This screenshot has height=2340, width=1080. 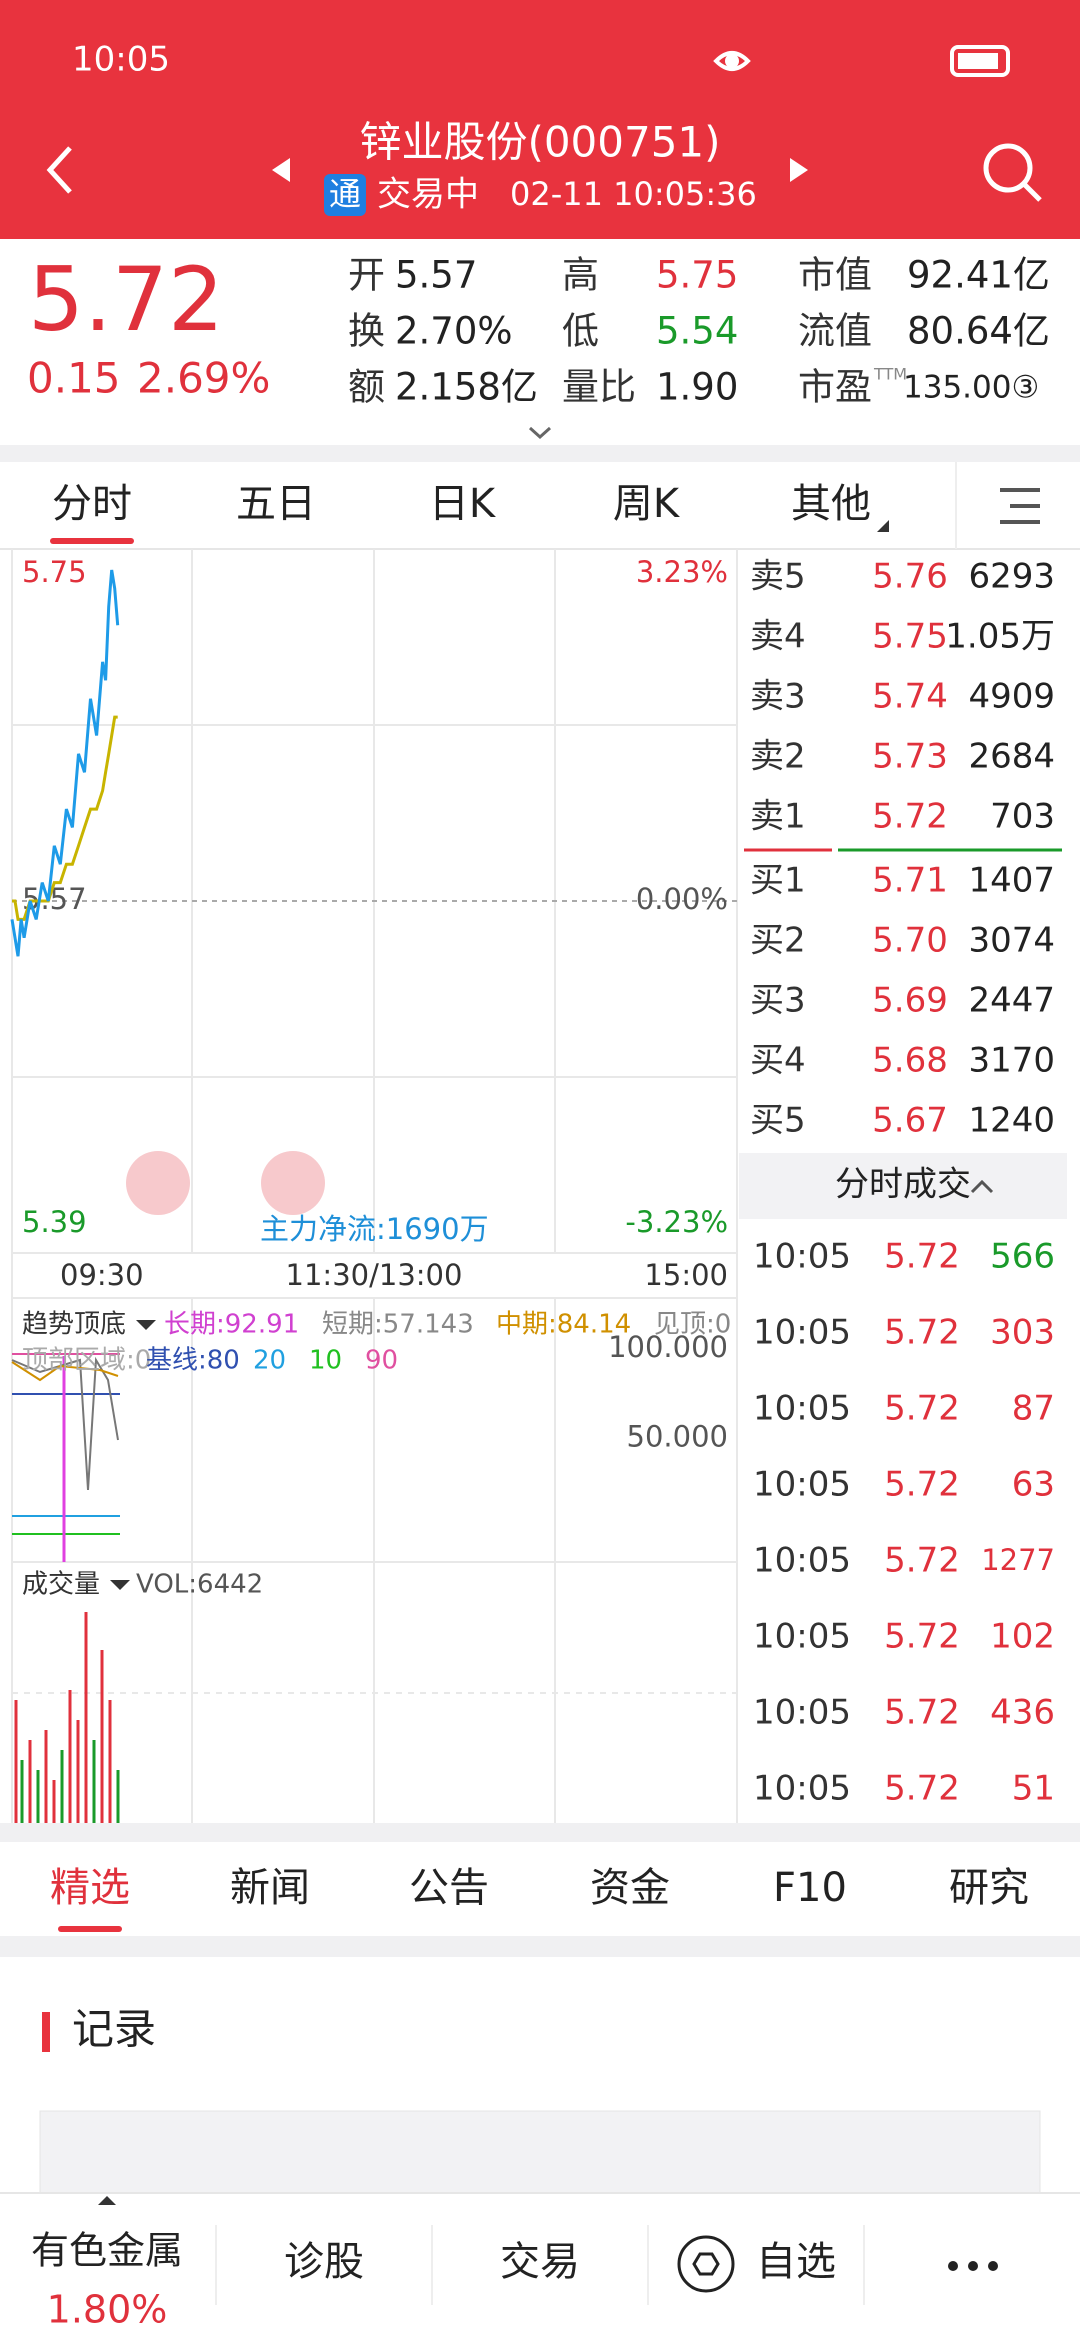 I want to click on trade-volume: 436, so click(x=1022, y=1713).